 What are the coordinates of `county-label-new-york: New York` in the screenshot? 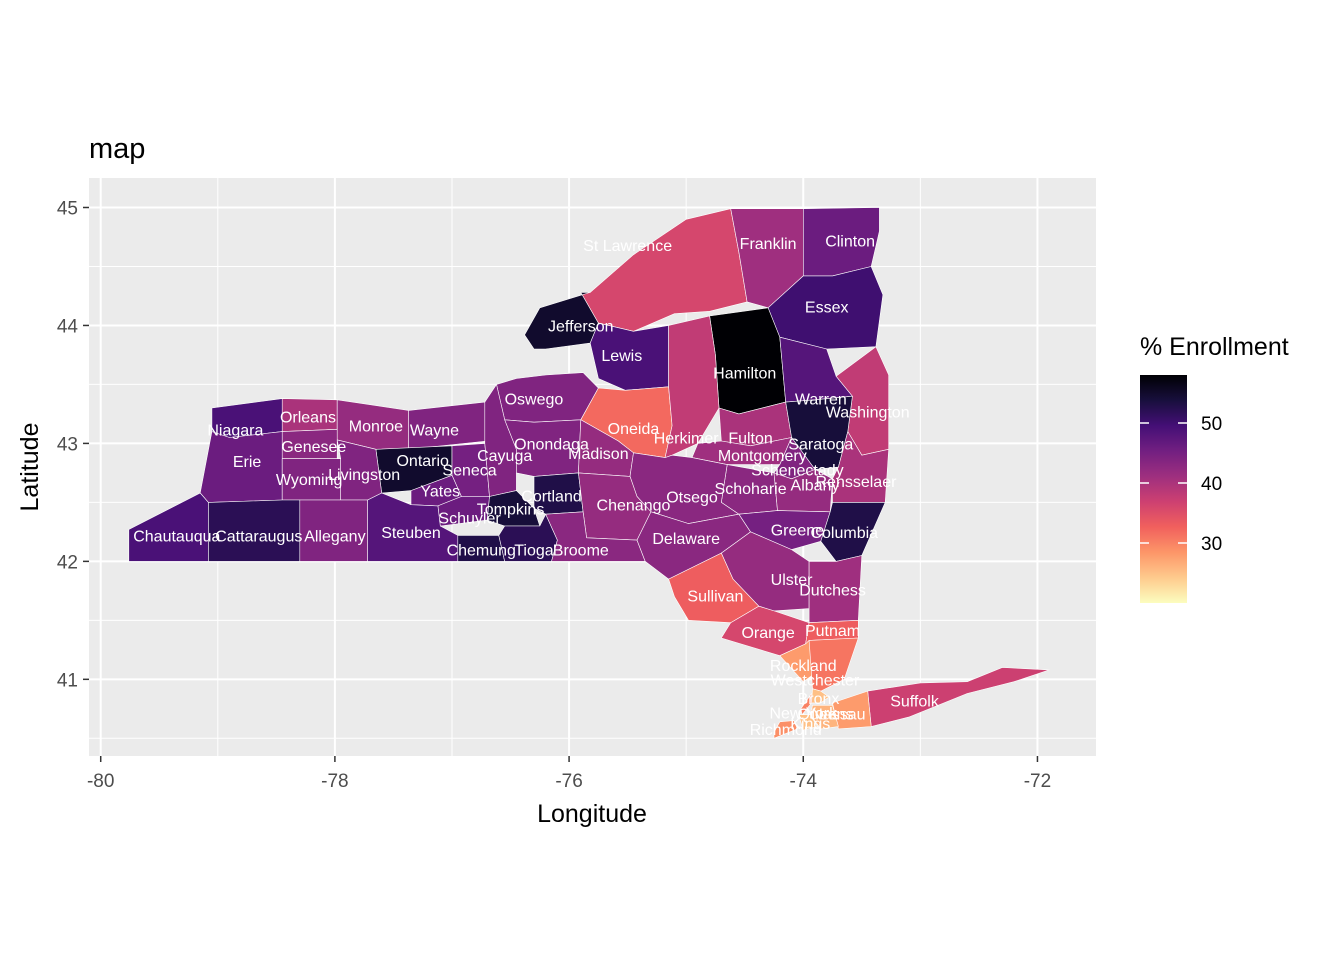 It's located at (803, 713).